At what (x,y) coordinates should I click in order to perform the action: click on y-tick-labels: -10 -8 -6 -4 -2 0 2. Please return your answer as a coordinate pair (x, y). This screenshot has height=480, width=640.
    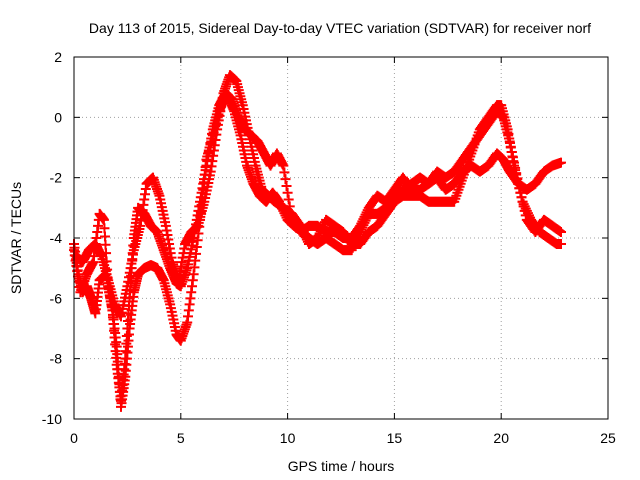
    Looking at the image, I should click on (52, 238).